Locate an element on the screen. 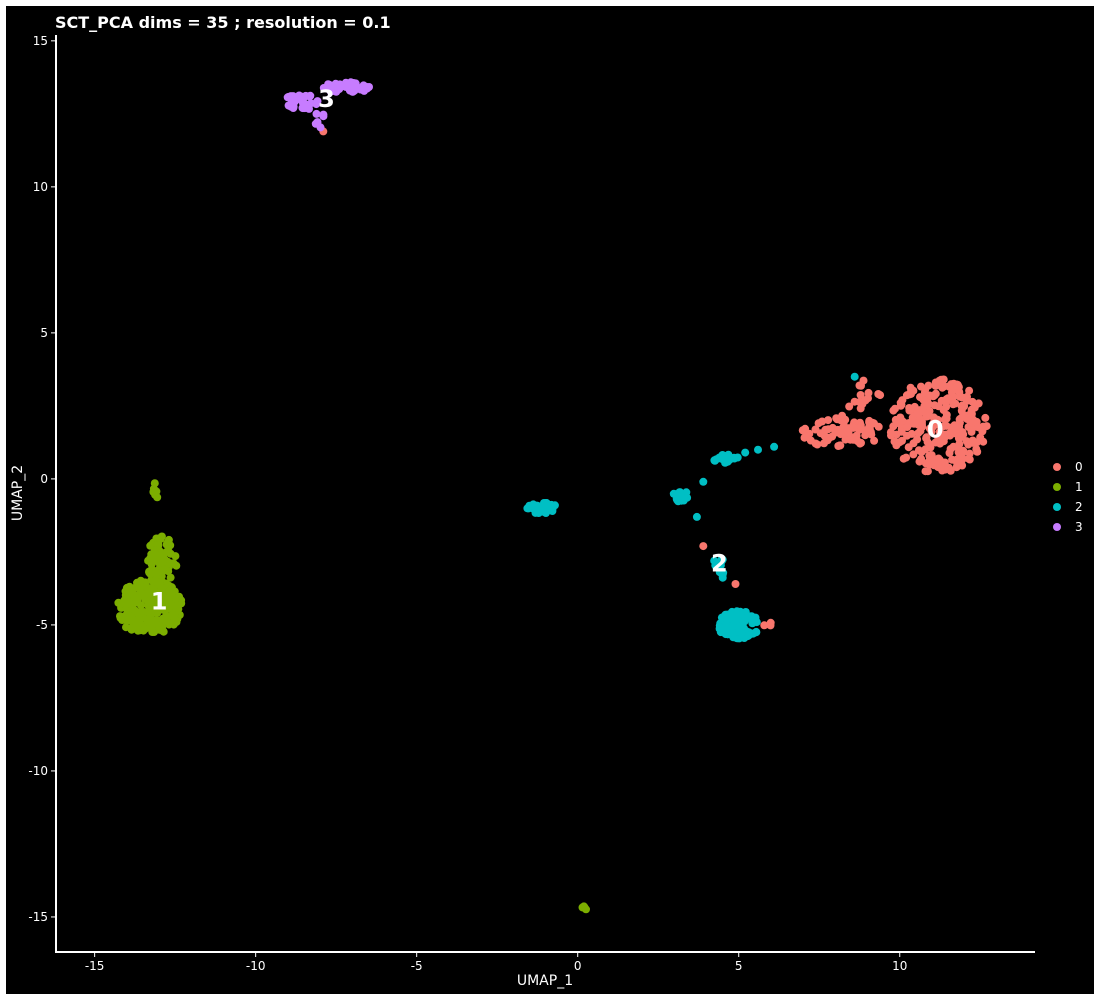 The image size is (1100, 1000). x-ticks: -15 -10 -5 0 5 10 is located at coordinates (496, 962).